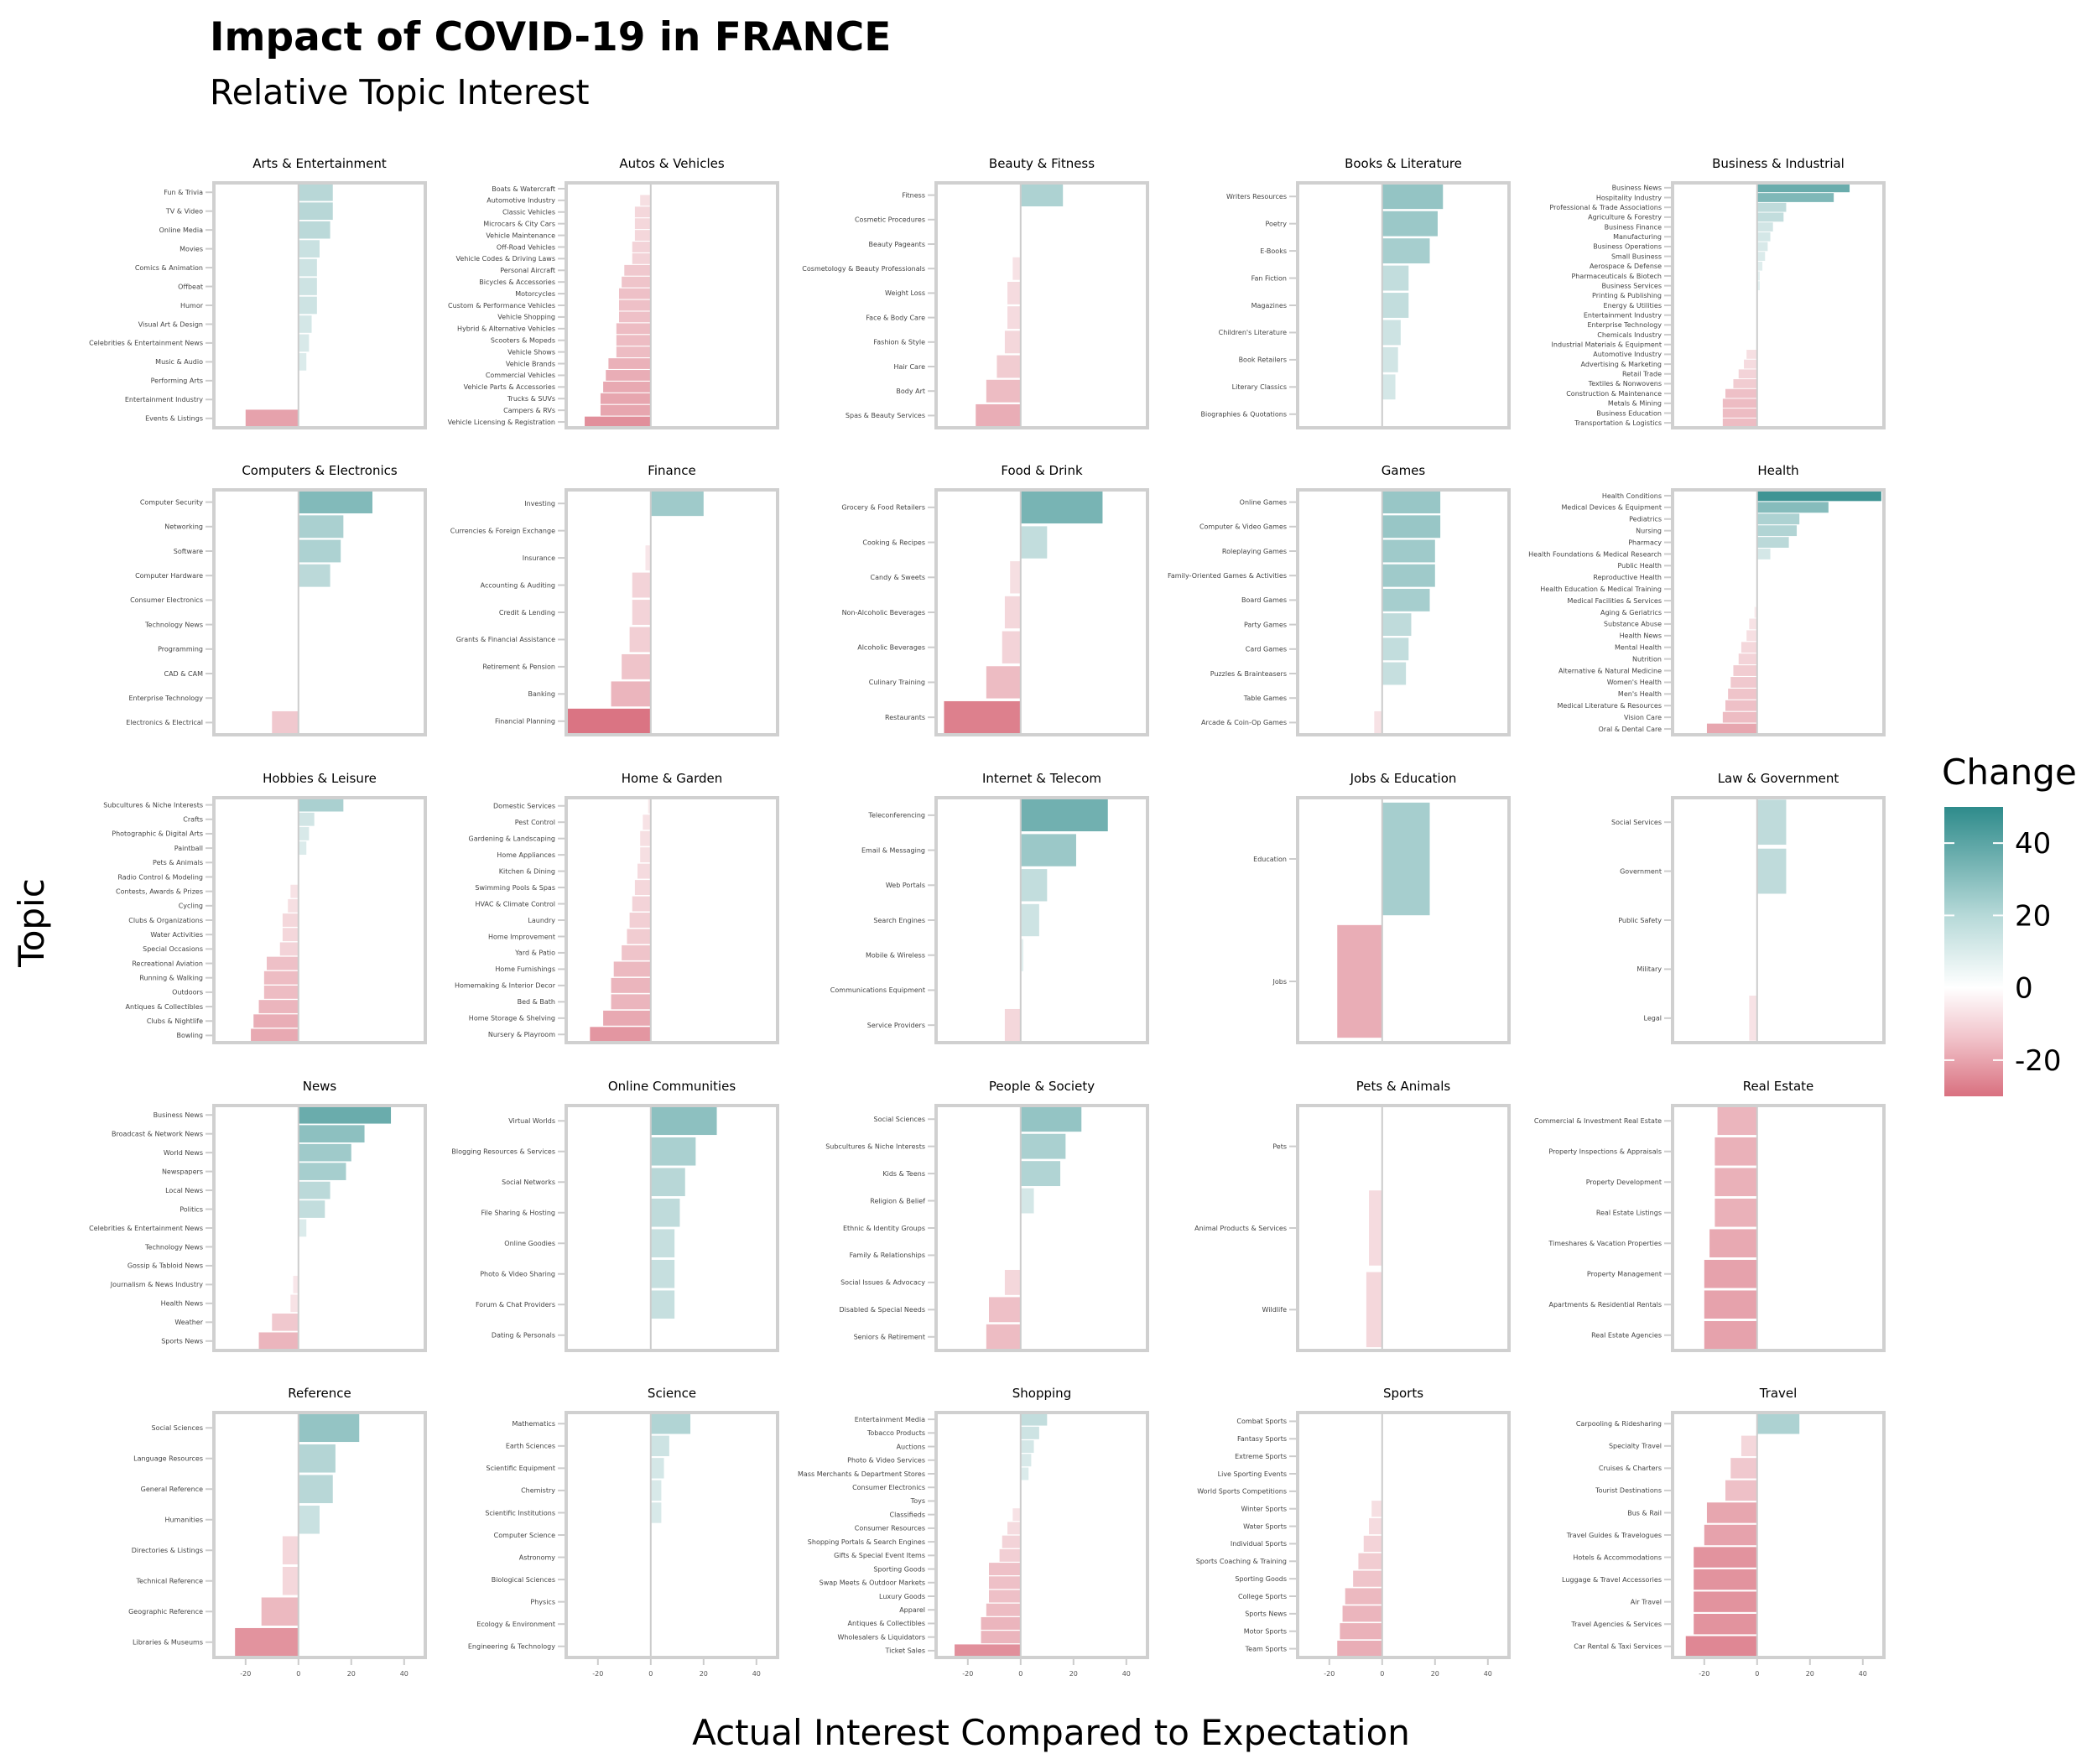  I want to click on category-label: Pharmacy, so click(1645, 542).